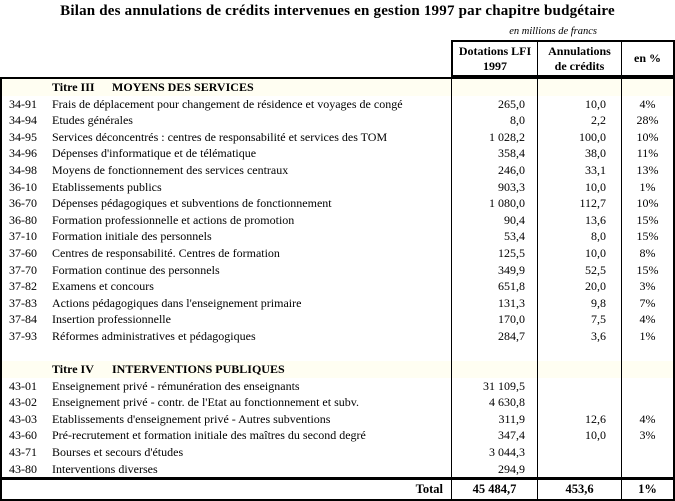 Image resolution: width=675 pixels, height=501 pixels. Describe the element at coordinates (647, 335) in the screenshot. I see `pct-value: 1%` at that location.